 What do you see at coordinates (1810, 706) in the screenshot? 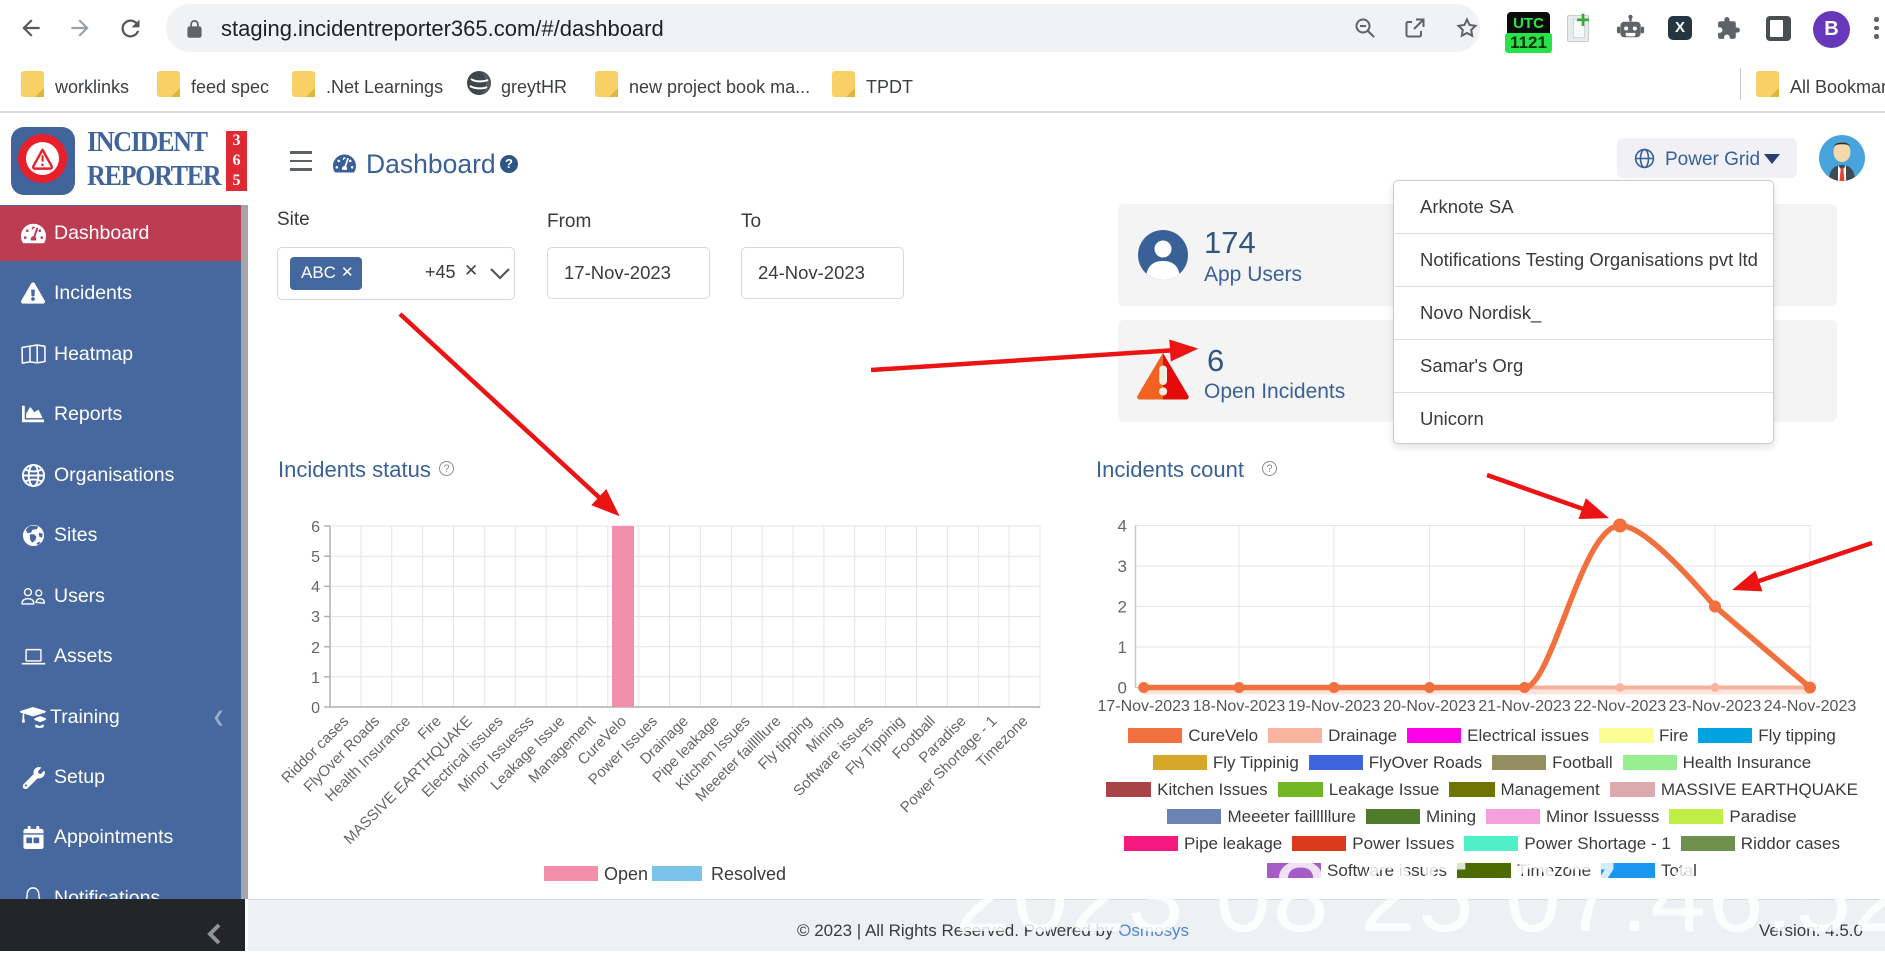
I see `svg-text: 24-Nov-2023` at bounding box center [1810, 706].